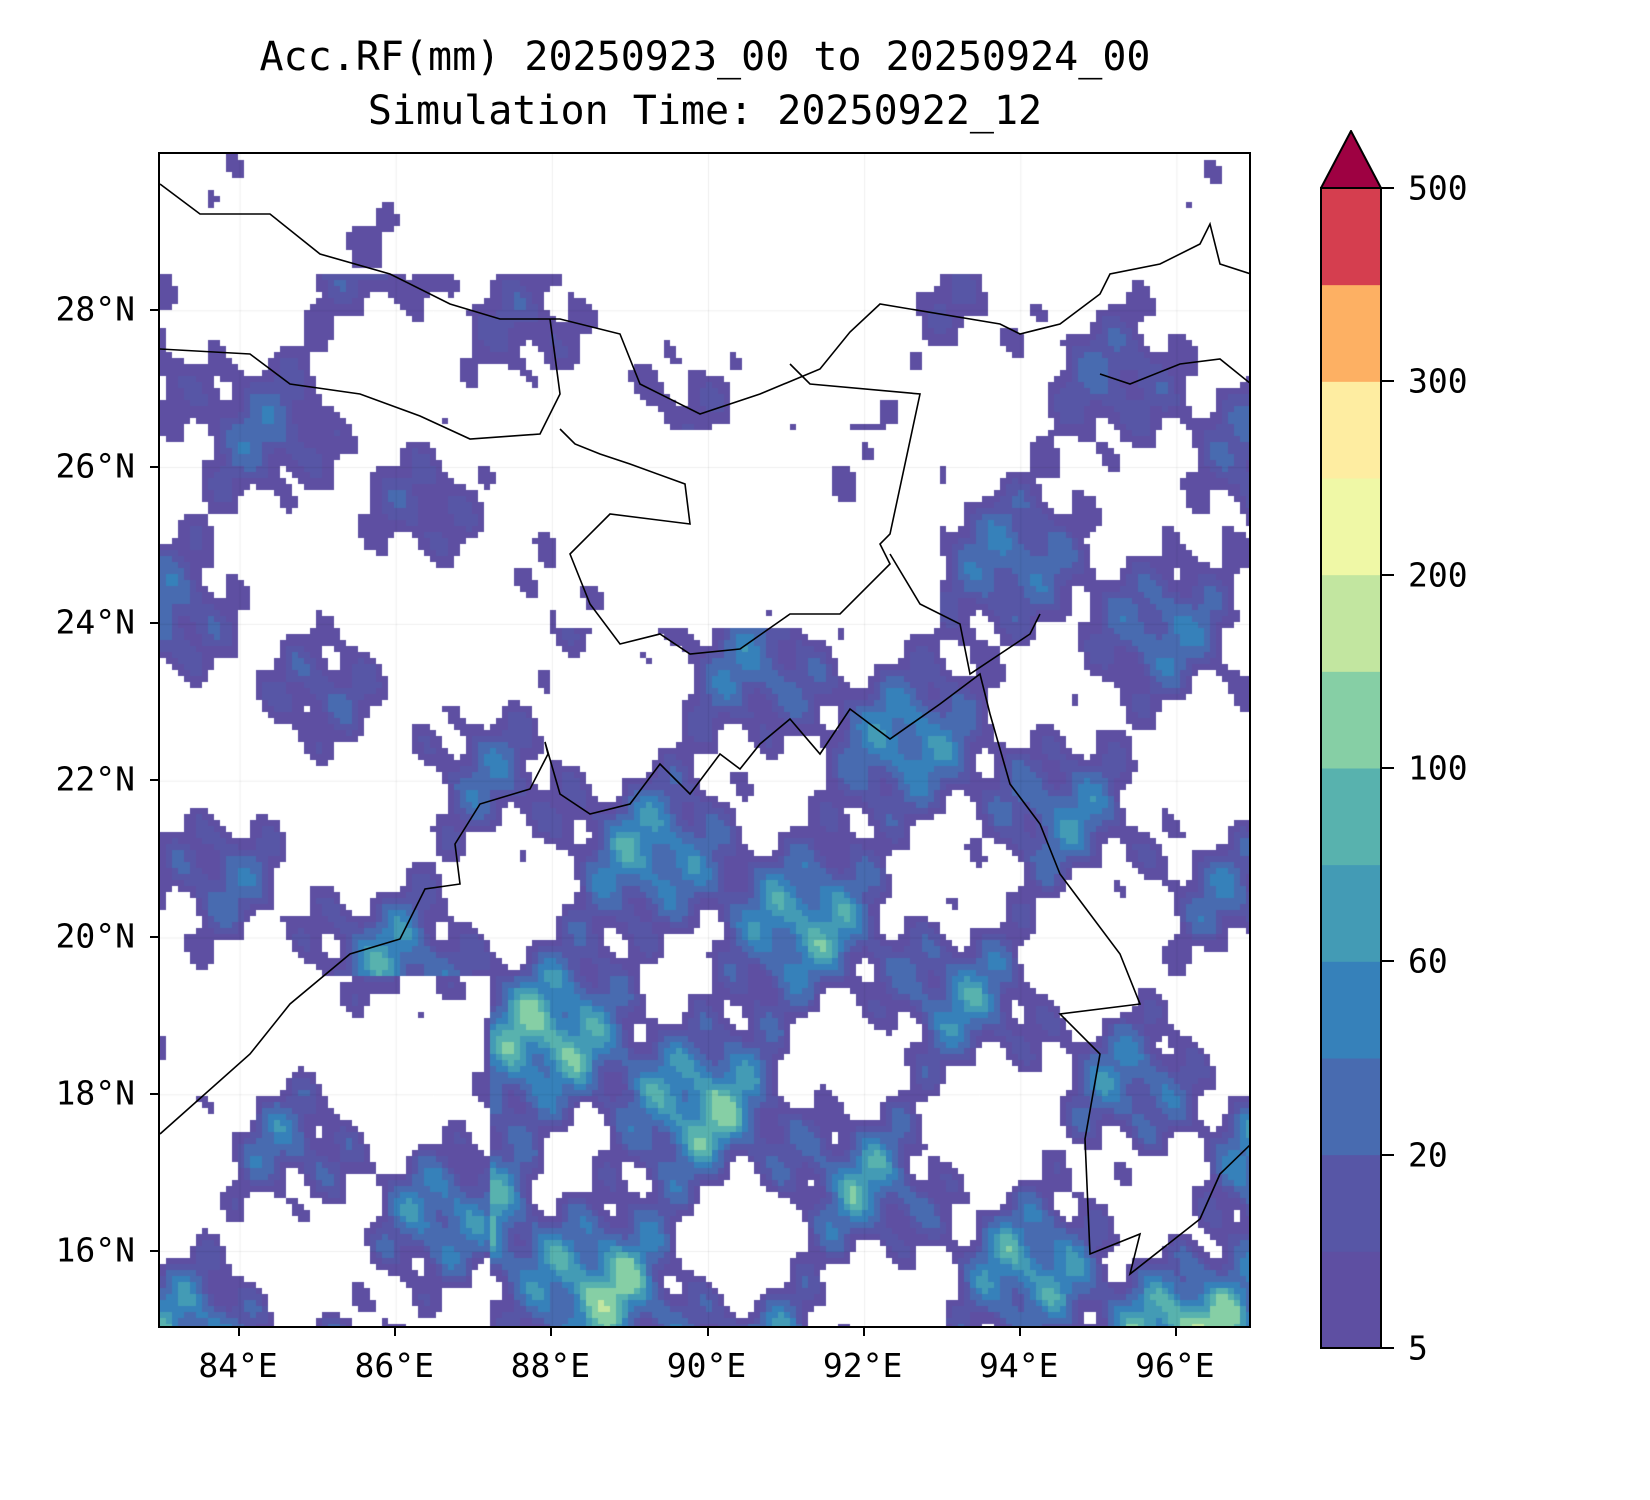 The height and width of the screenshot is (1500, 1650). Describe the element at coordinates (1438, 575) in the screenshot. I see `colorbar-tick-label: 200` at that location.